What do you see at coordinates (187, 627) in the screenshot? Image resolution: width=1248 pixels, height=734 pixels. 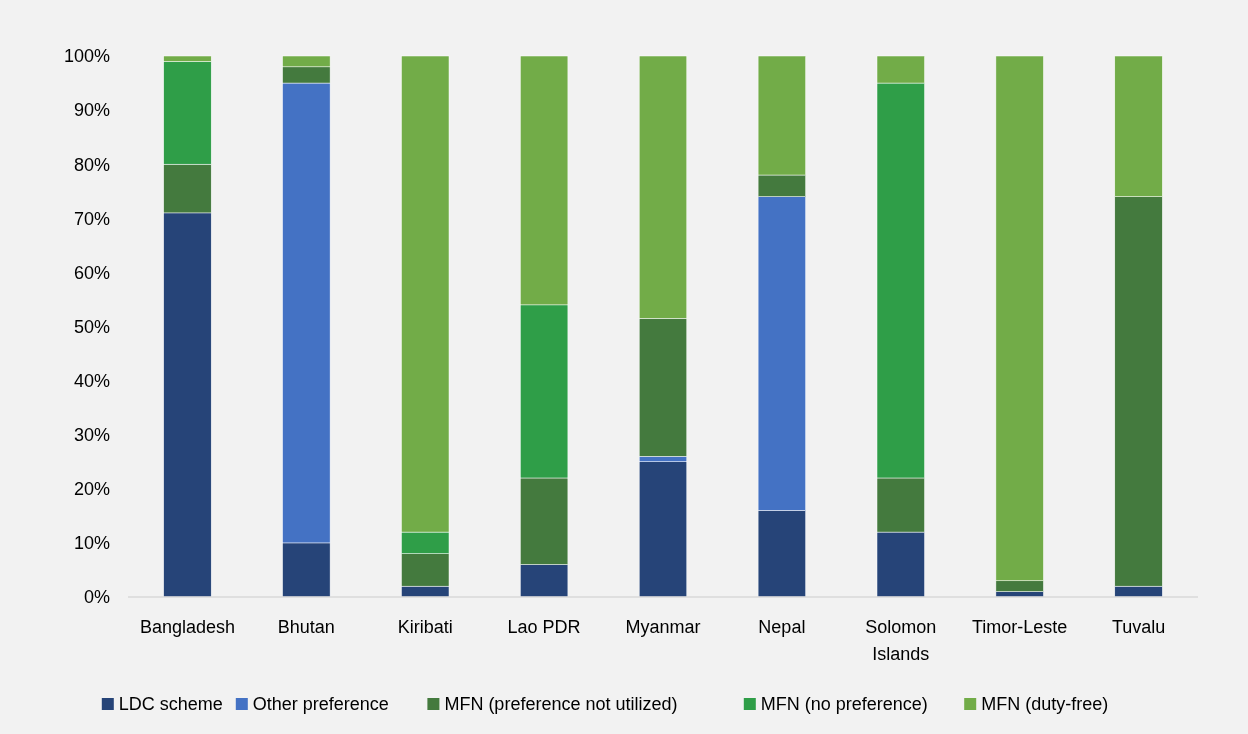 I see `x-tick-label: Bangladesh` at bounding box center [187, 627].